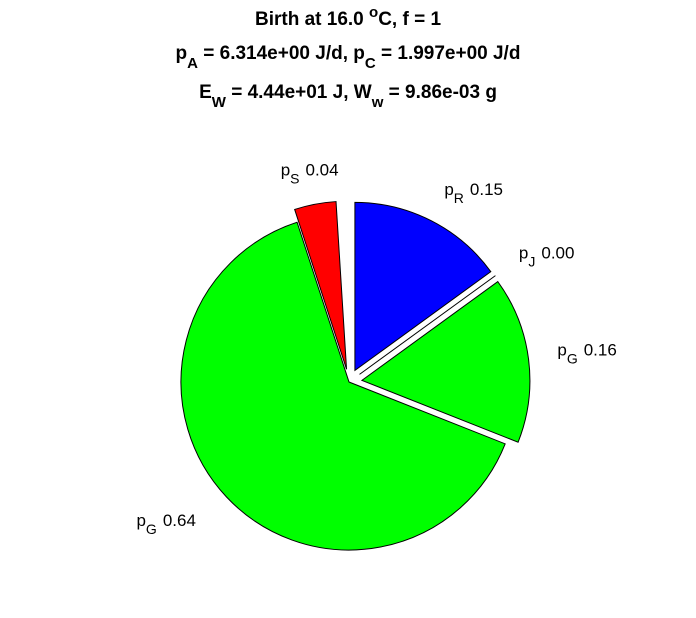  I want to click on slice-label-sub: J, so click(531, 262).